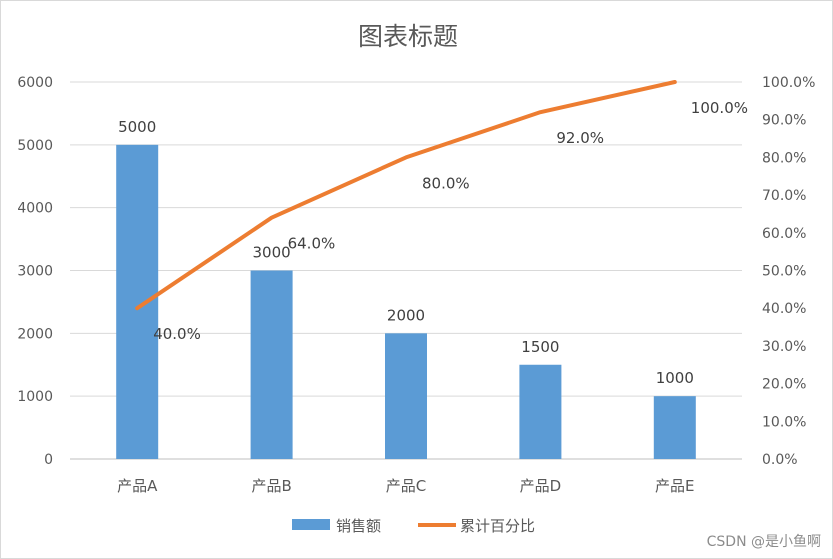 This screenshot has width=833, height=559. Describe the element at coordinates (675, 378) in the screenshot. I see `bar-data-label: 1000` at that location.